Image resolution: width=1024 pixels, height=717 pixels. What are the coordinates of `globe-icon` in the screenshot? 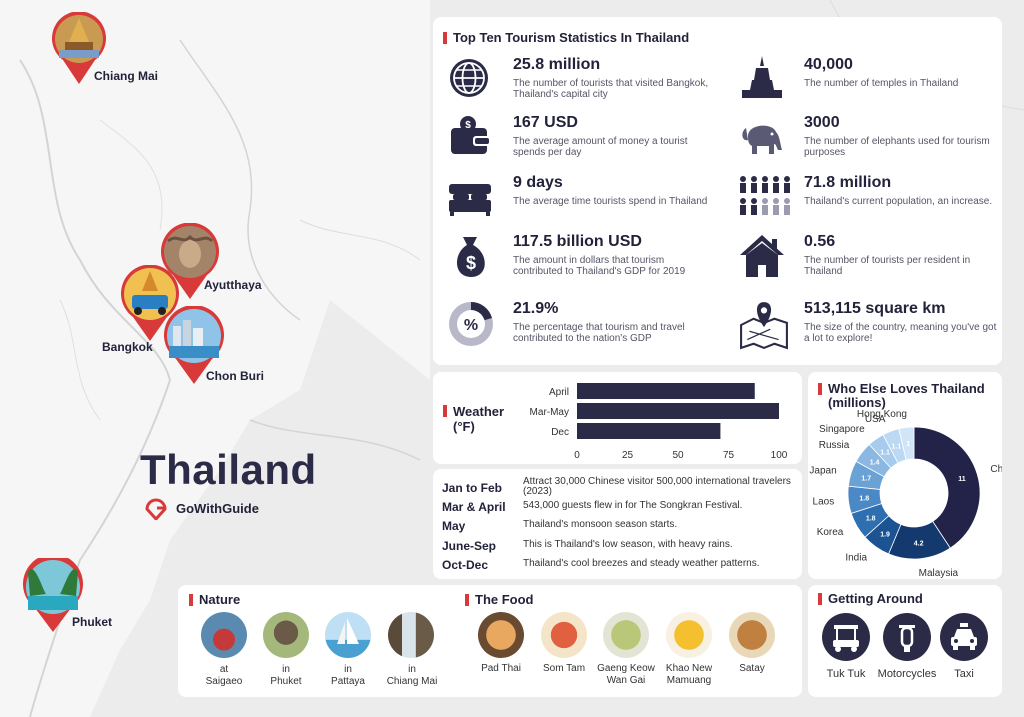 It's located at (469, 78).